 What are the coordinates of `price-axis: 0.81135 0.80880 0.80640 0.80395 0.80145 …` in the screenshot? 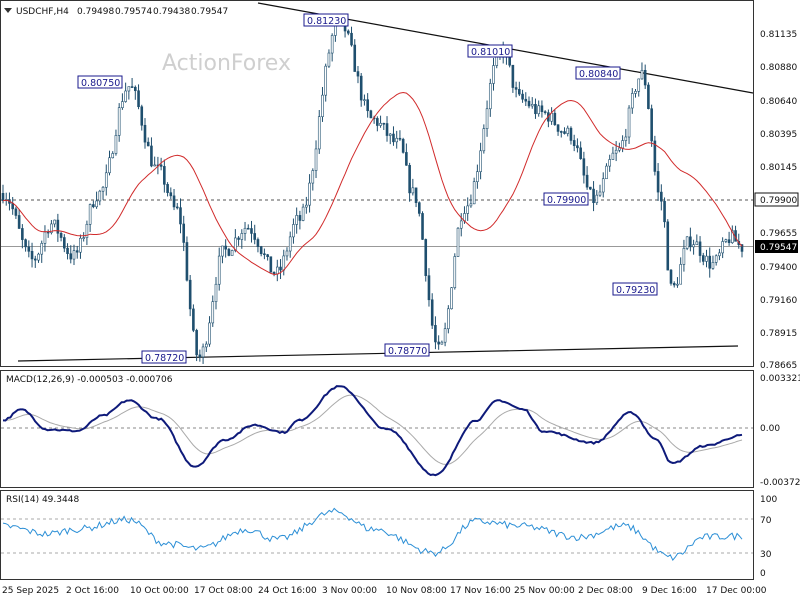 It's located at (776, 200).